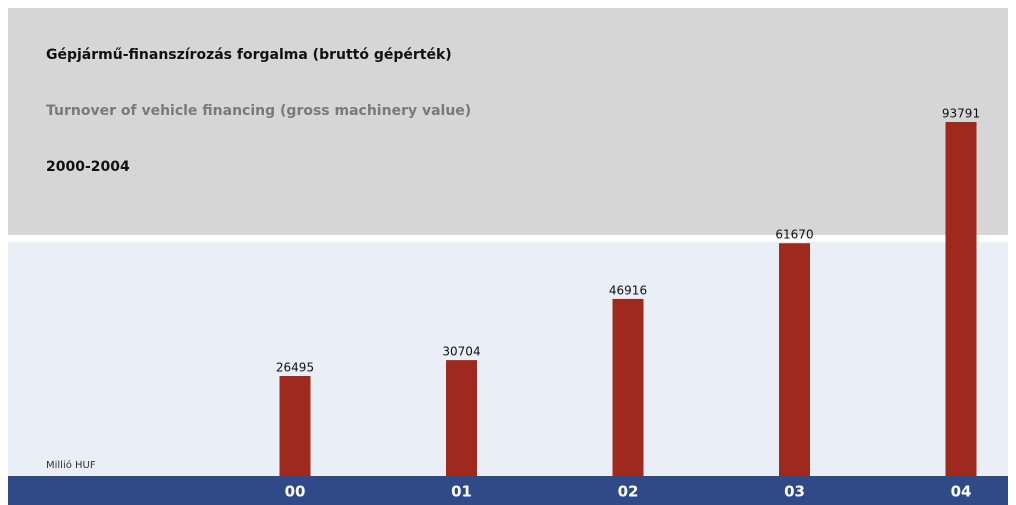  What do you see at coordinates (794, 492) in the screenshot?
I see `x-tick-label: 03` at bounding box center [794, 492].